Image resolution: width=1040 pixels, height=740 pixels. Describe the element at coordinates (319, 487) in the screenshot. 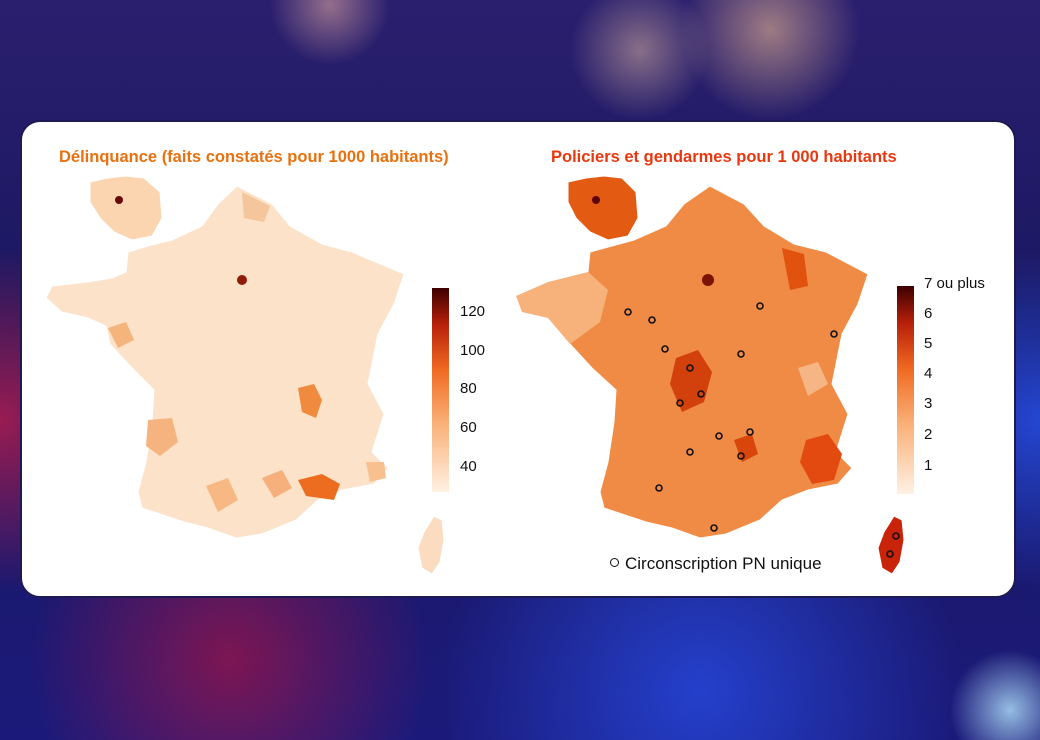

I see `region-highlight-bdr` at that location.